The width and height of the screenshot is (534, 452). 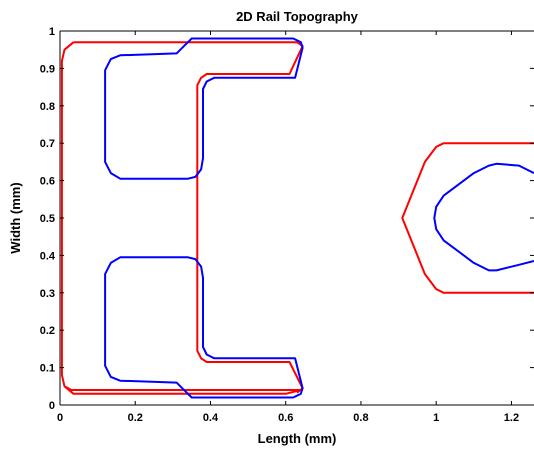 What do you see at coordinates (47, 331) in the screenshot?
I see `y-tick-label: 0.2` at bounding box center [47, 331].